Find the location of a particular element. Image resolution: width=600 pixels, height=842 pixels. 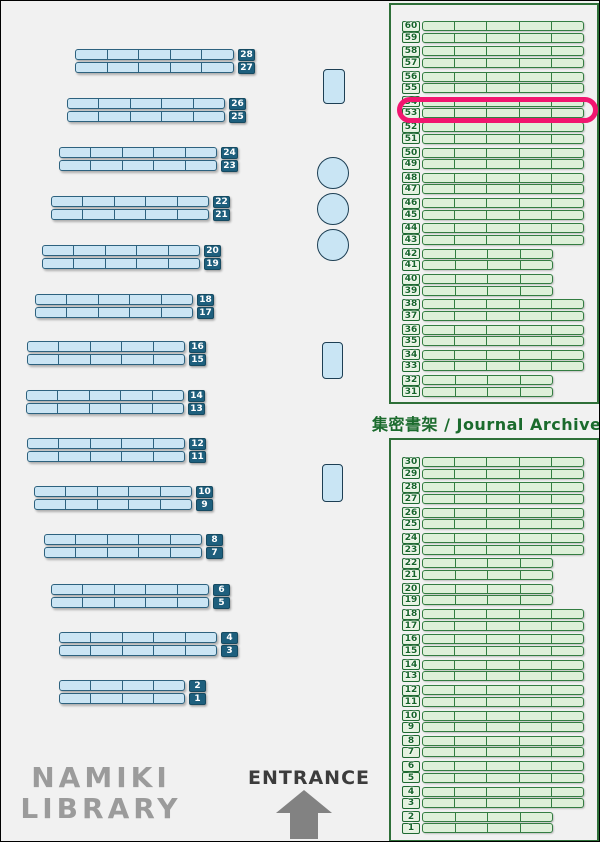

library-name-line2: LIBRARY is located at coordinates (101, 808).